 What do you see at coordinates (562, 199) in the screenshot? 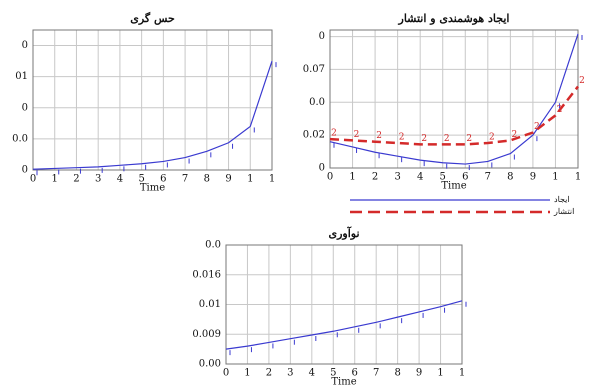
I see `legend-label: ایجاد` at bounding box center [562, 199].